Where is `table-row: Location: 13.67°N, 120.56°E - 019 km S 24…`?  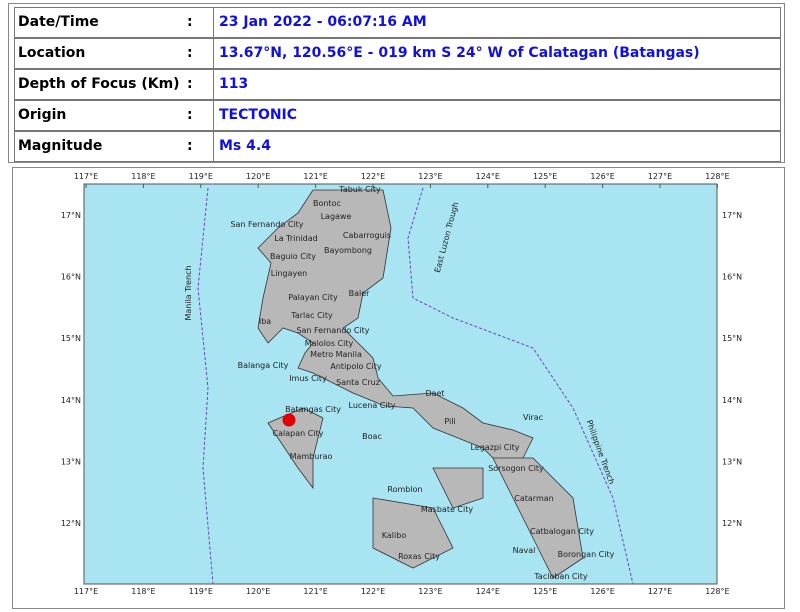
table-row: Location: 13.67°N, 120.56°E - 019 km S 24… is located at coordinates (397, 53).